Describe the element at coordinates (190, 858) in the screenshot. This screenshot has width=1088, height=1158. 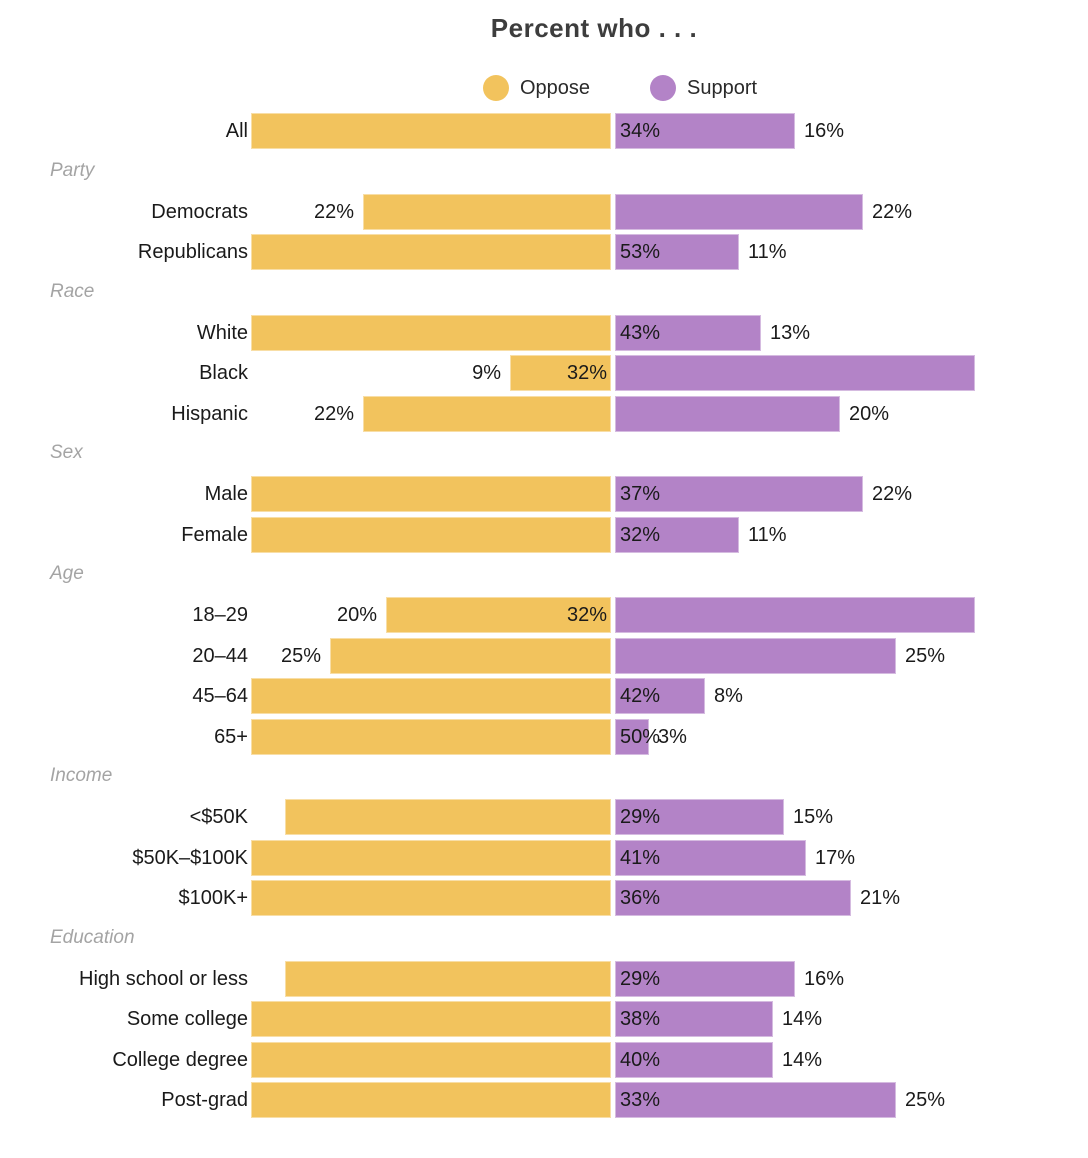
I see `row-label: $50K–$100K` at that location.